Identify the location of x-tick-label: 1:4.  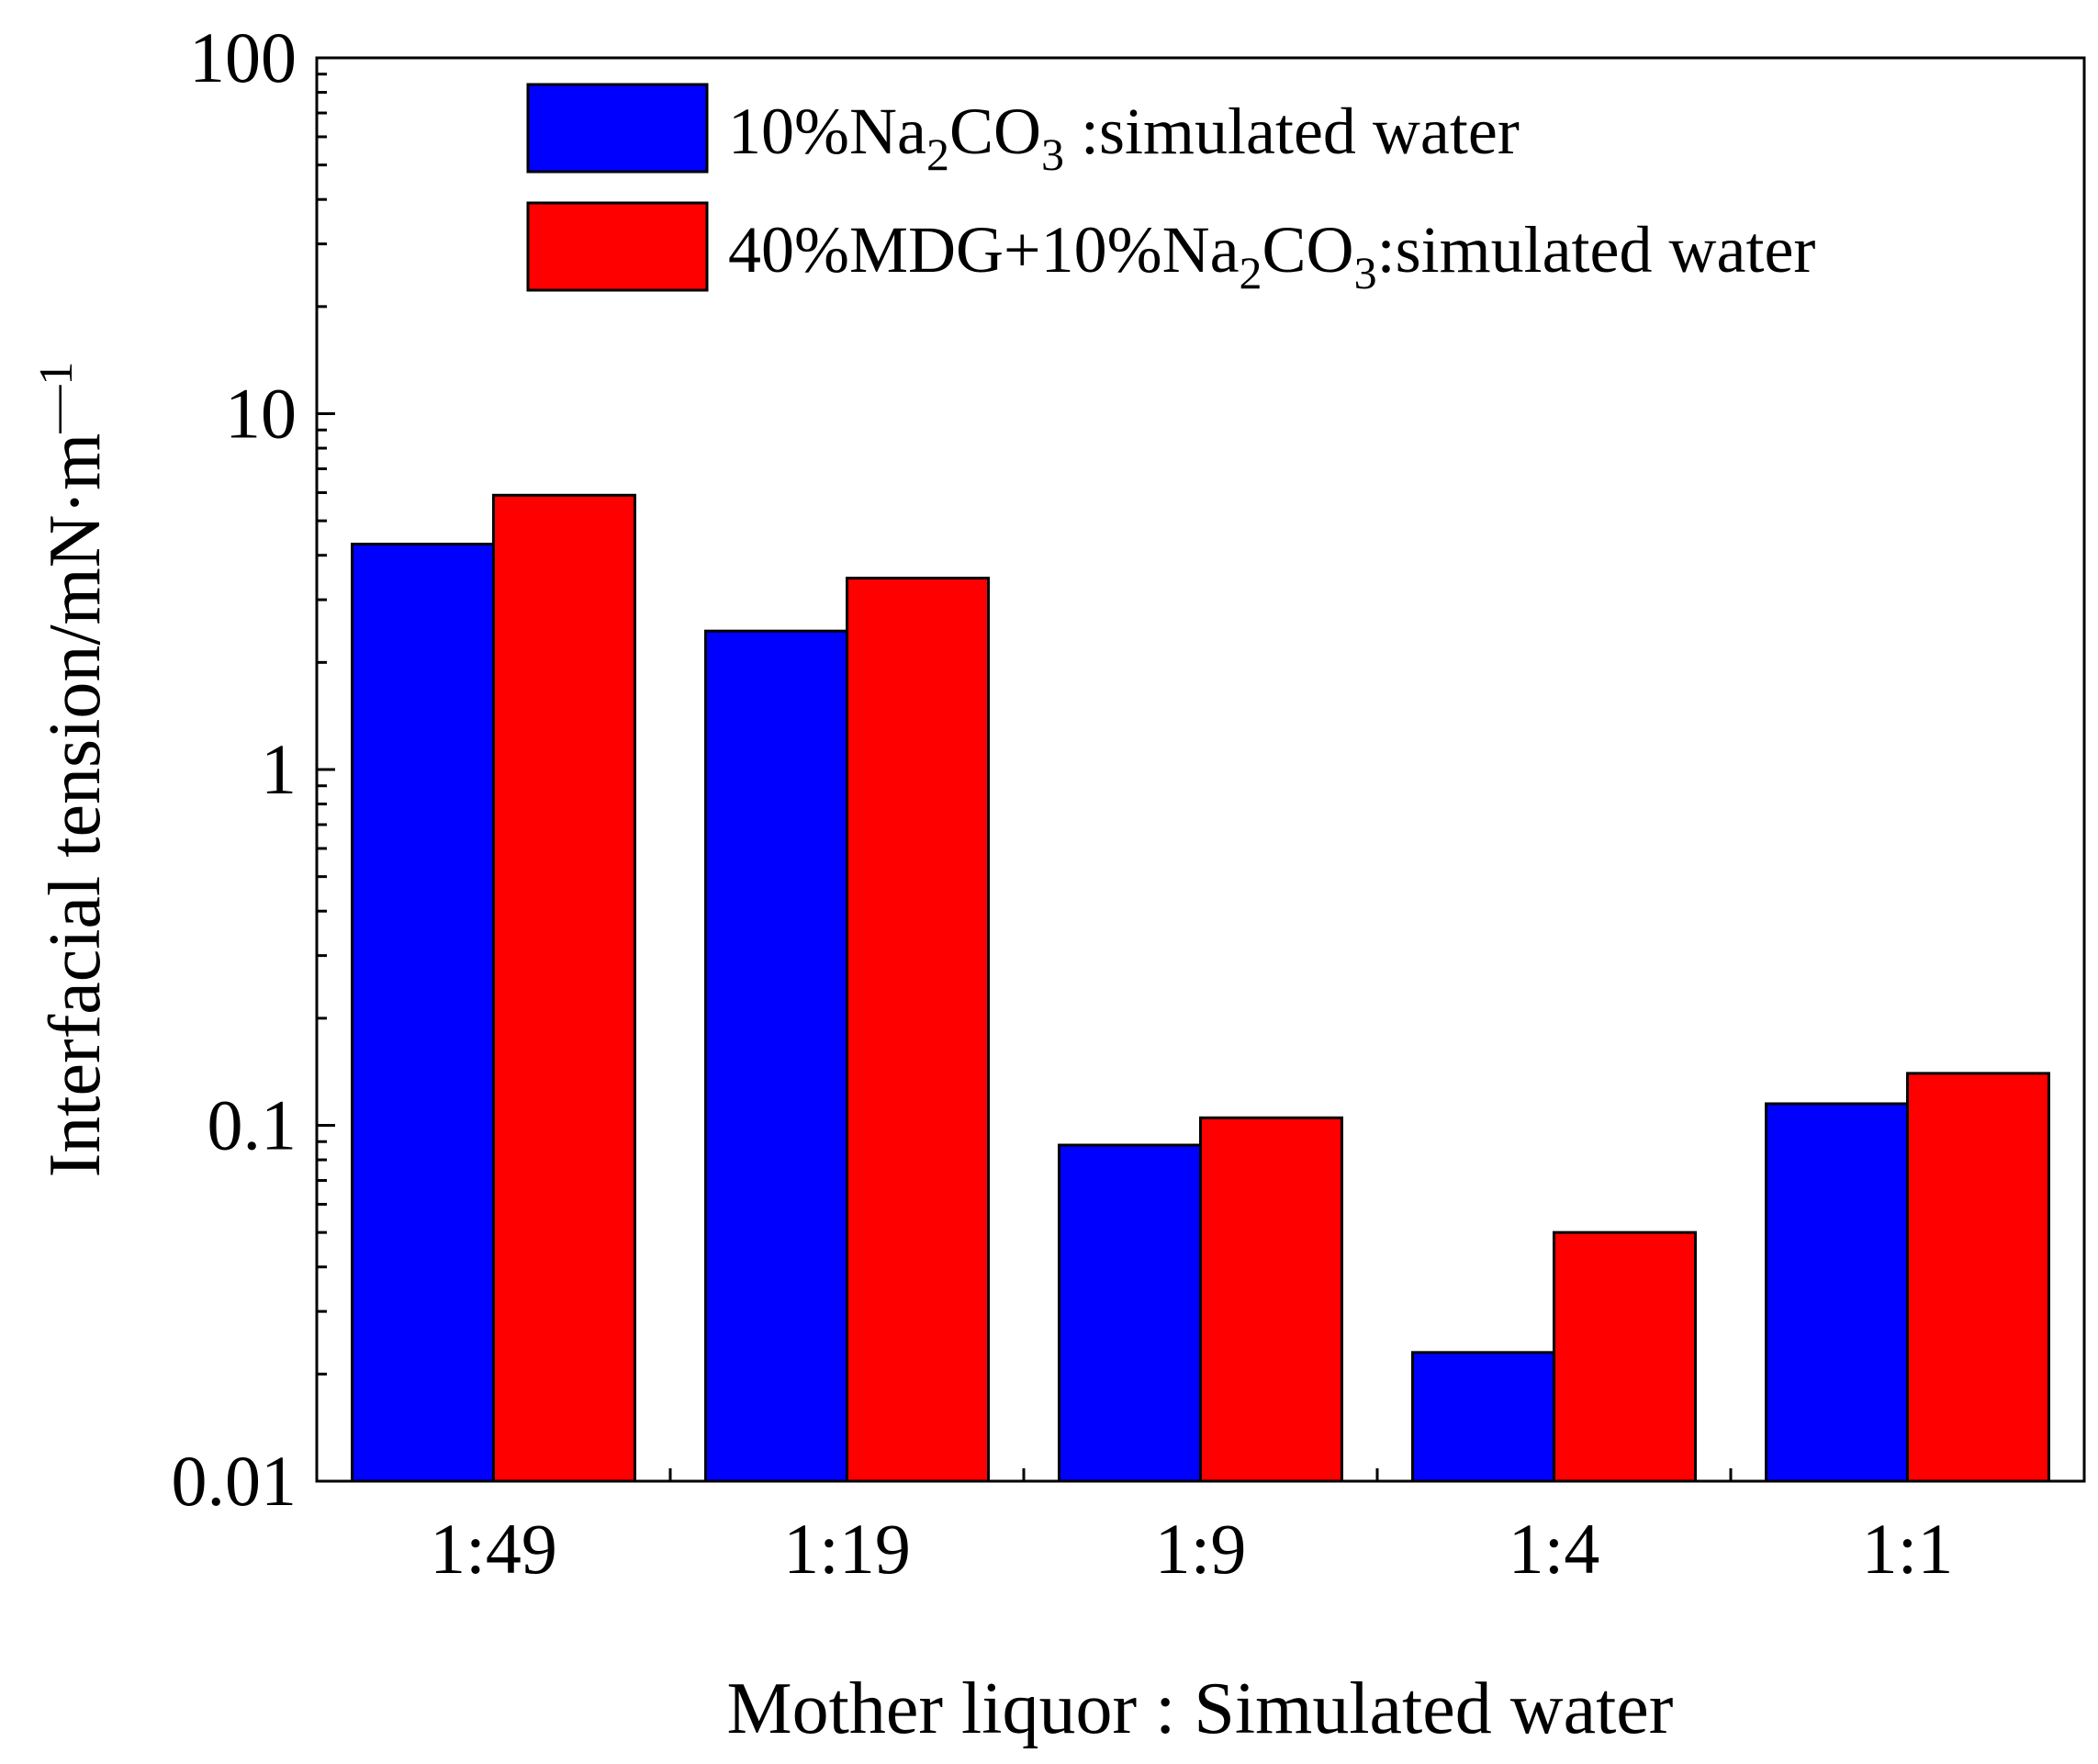
(1554, 1549).